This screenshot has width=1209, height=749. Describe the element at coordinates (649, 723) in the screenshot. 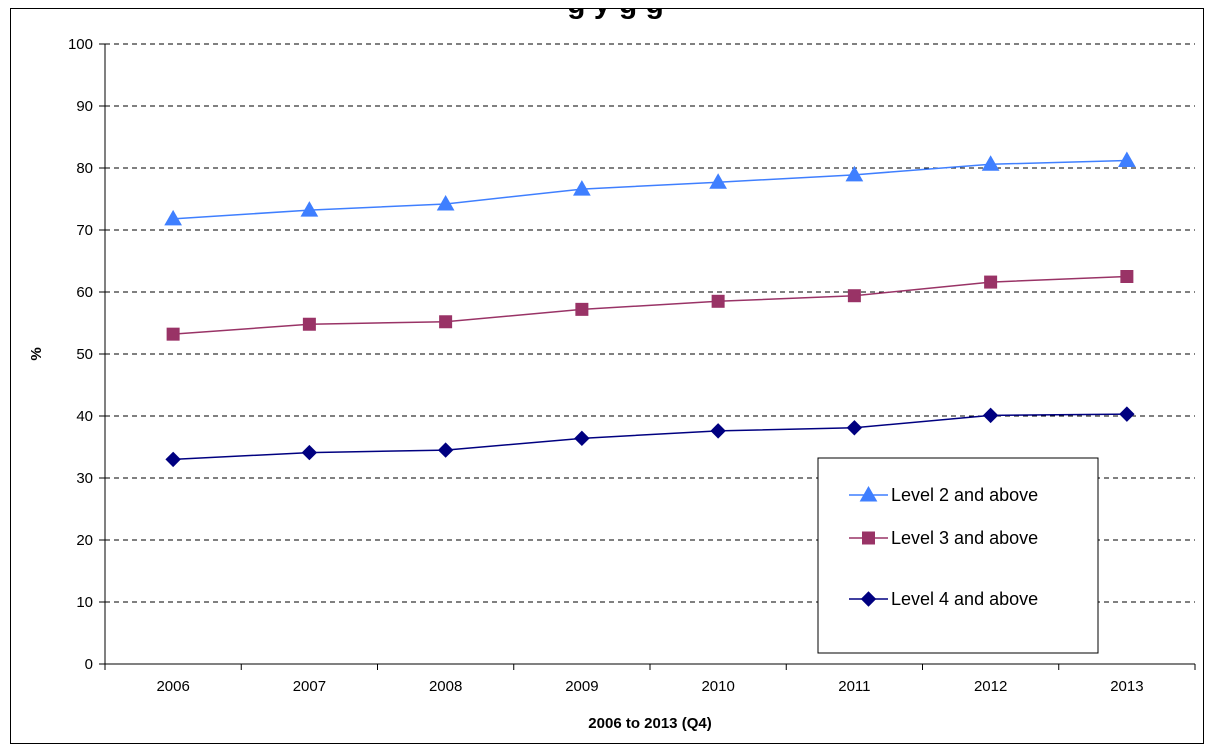

I see `x-axis-label: 2006 to 2013 (Q4)` at that location.